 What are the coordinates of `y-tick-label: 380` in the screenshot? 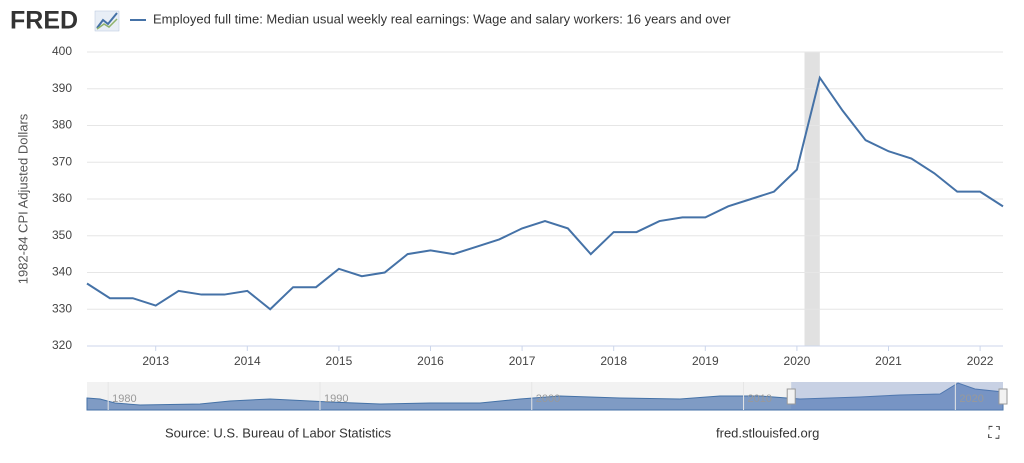 It's located at (62, 125).